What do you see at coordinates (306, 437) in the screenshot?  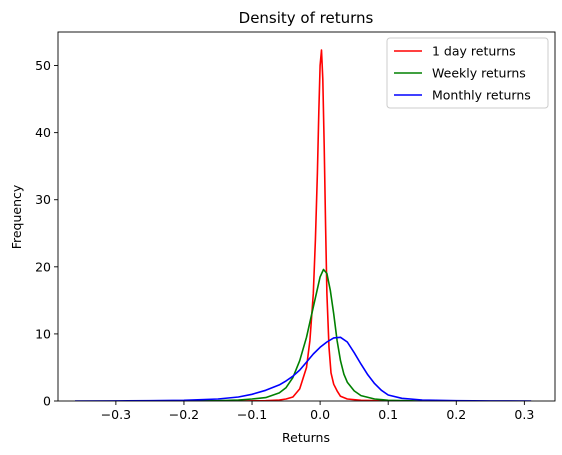 I see `x-axis-label: Returns` at bounding box center [306, 437].